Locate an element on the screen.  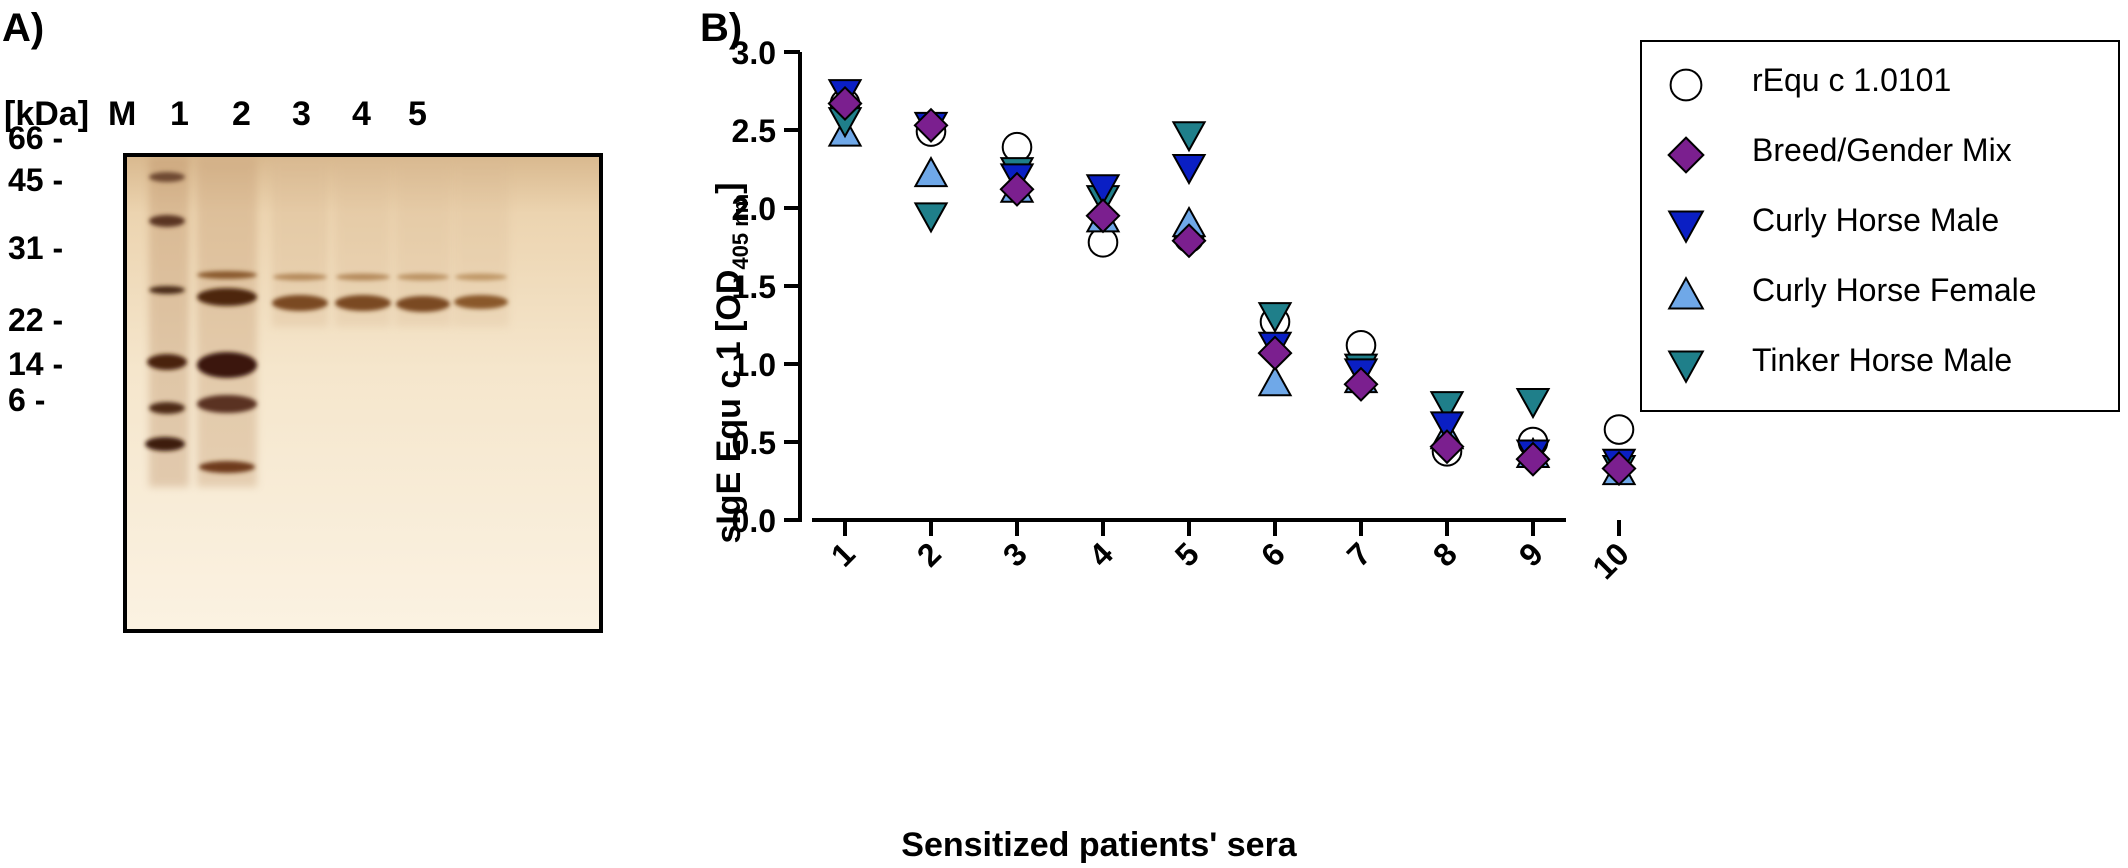
x-tick-label: 6 is located at coordinates (1273, 554).